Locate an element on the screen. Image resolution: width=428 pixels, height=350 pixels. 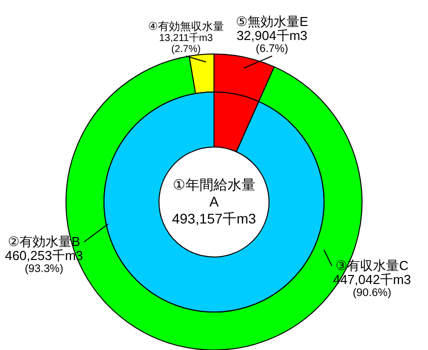
text: A is located at coordinates (214, 202).